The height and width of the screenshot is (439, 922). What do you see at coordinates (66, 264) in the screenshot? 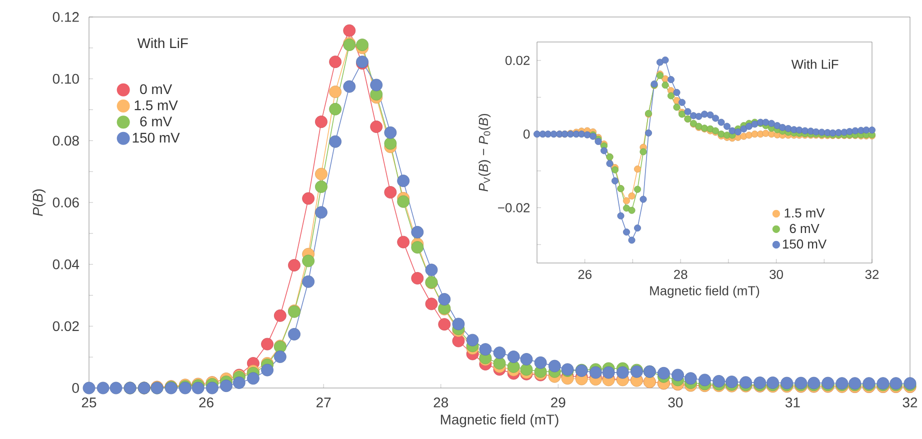
I see `y-tick-label: 0.04` at bounding box center [66, 264].